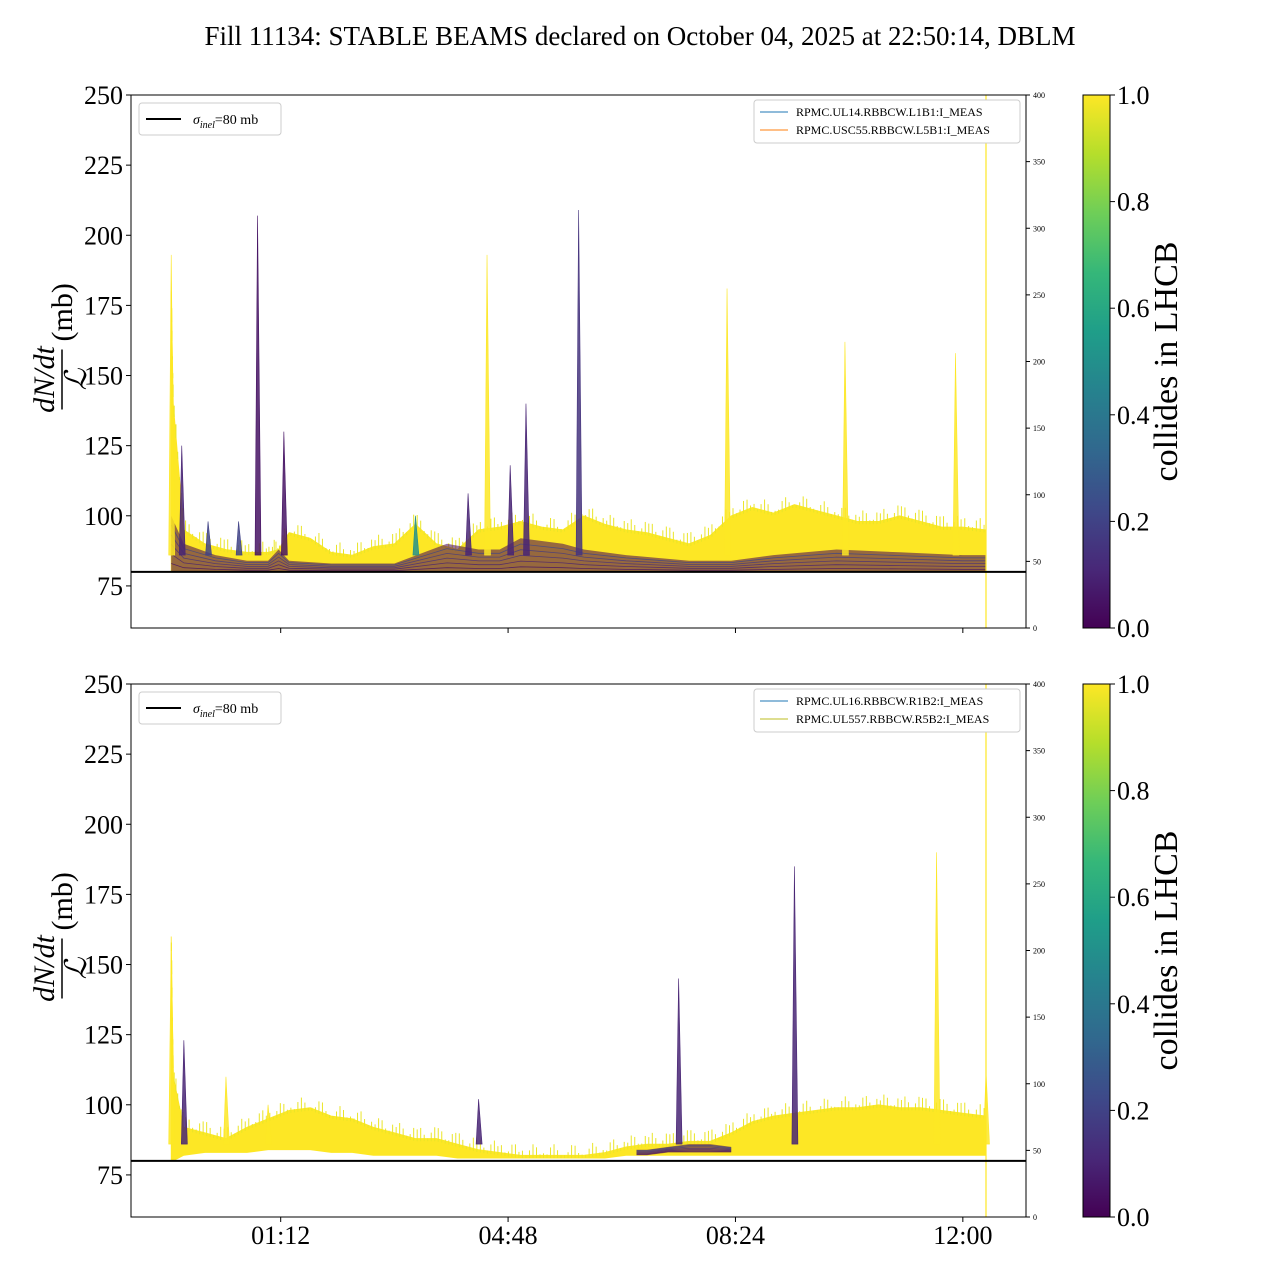  I want to click on right-ytick-label: 400, so click(1039, 95).